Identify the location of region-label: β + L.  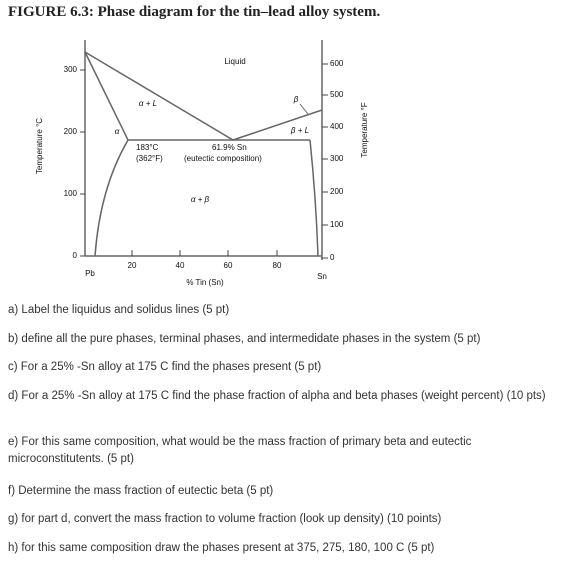
(299, 130).